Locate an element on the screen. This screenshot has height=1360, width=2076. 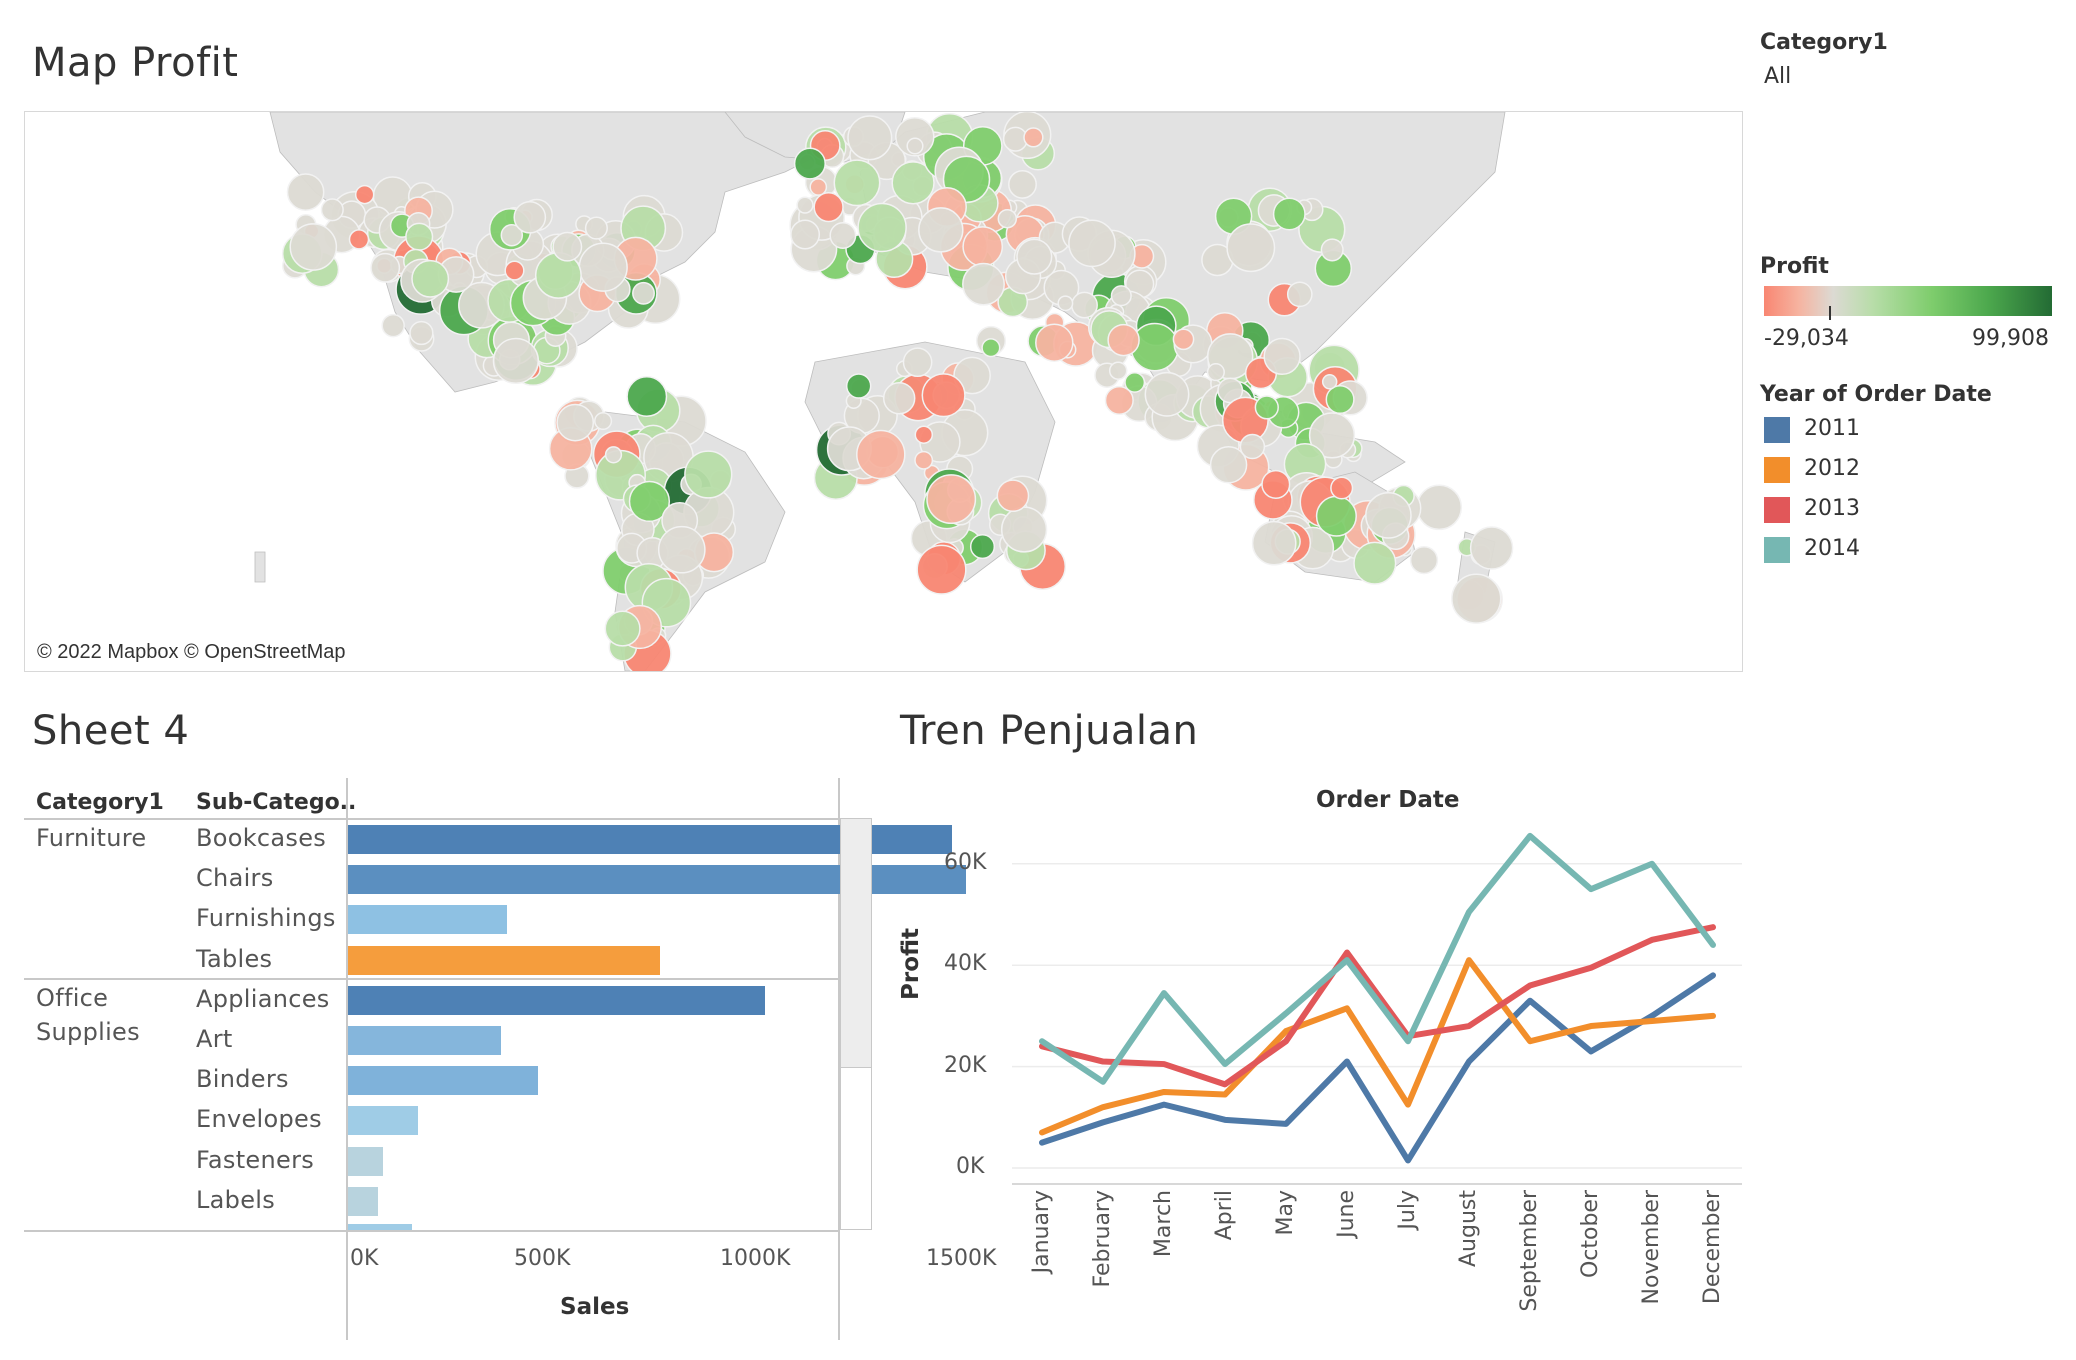
subcategory-label: Chairs is located at coordinates (235, 878).